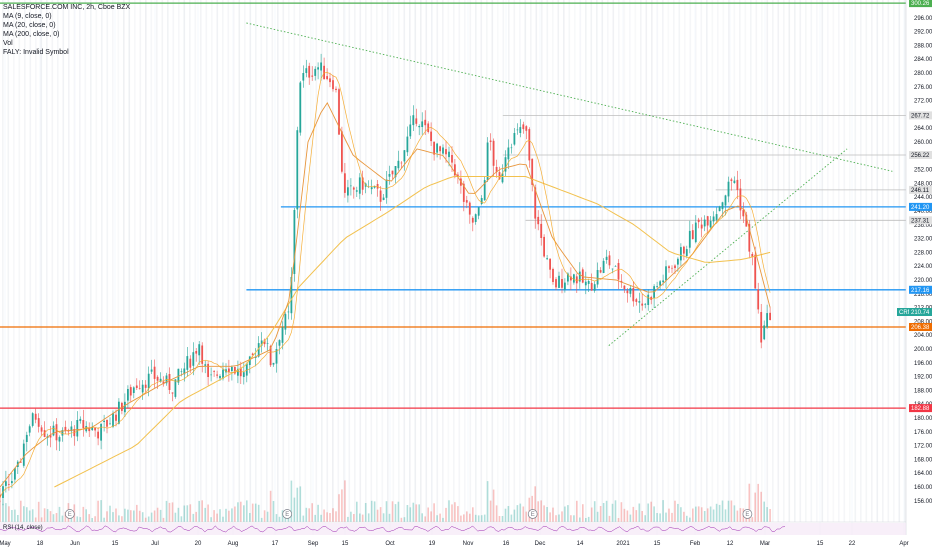 This screenshot has height=550, width=932. Describe the element at coordinates (69, 514) in the screenshot. I see `earnings-event-icon` at that location.